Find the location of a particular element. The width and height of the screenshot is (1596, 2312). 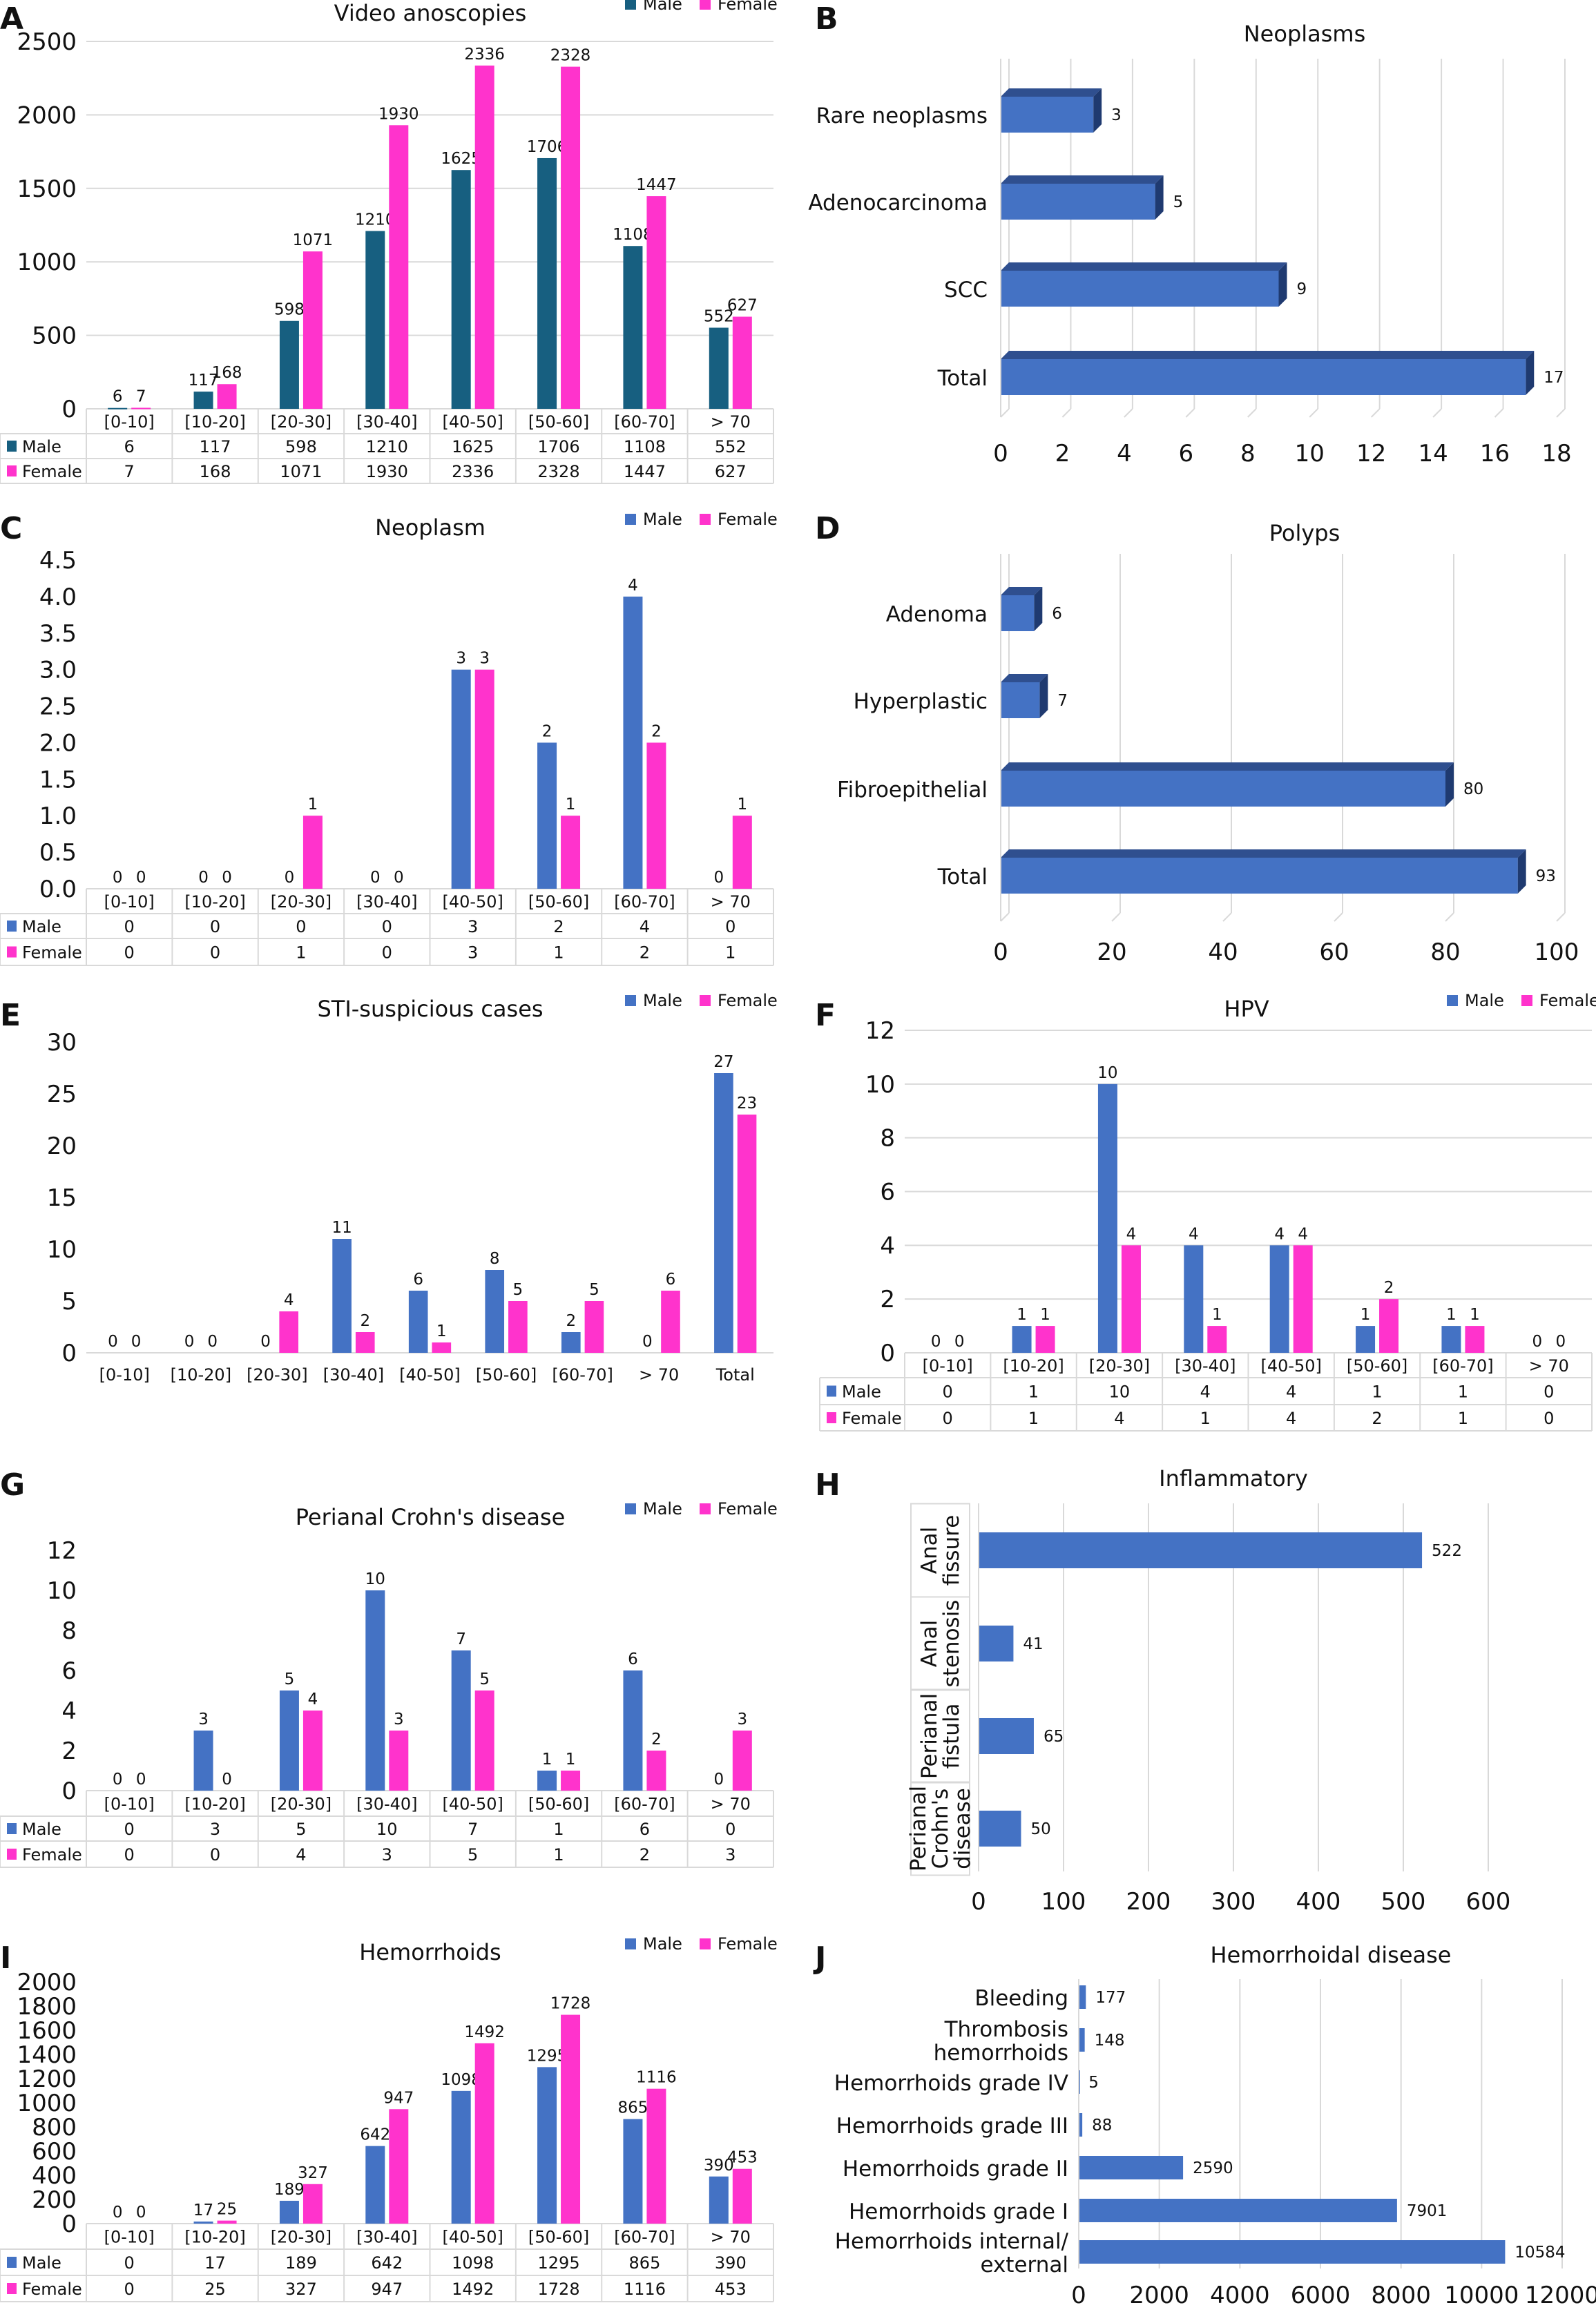

table-cell: 1 is located at coordinates (730, 953).